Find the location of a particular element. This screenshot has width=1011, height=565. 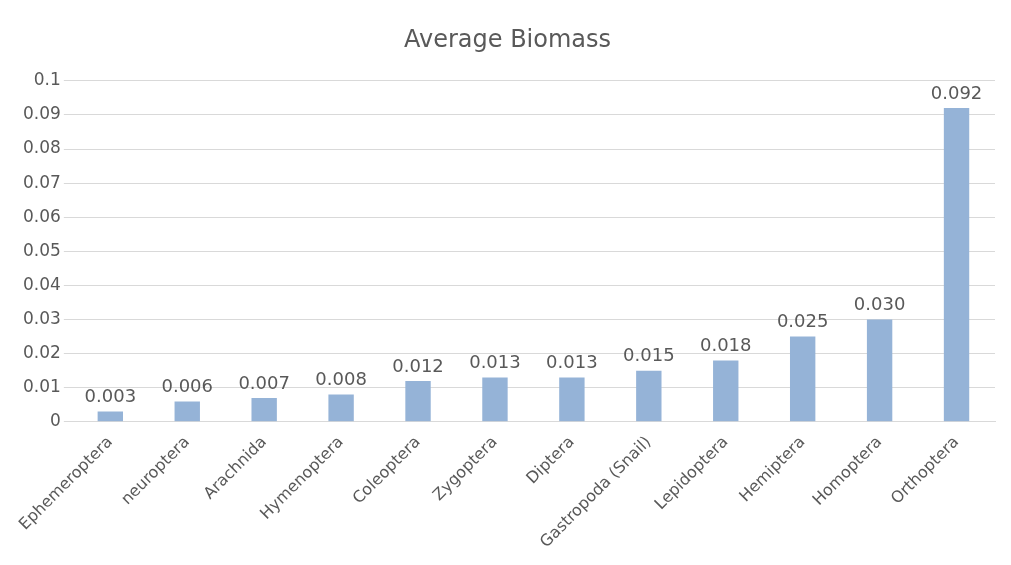

data-label: 0.006 is located at coordinates (187, 386).